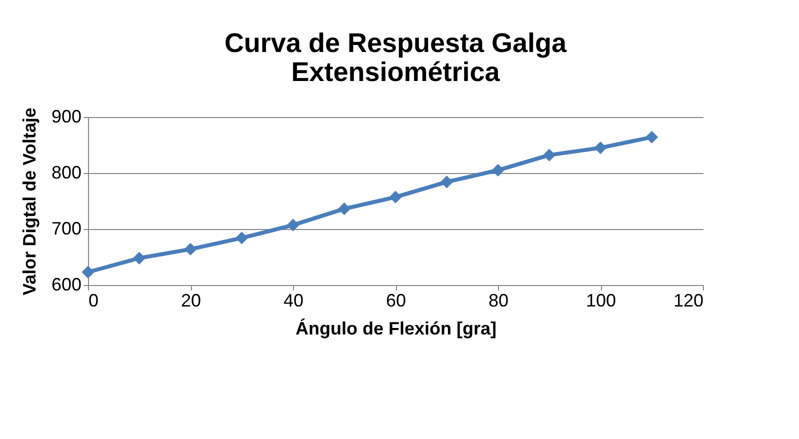 The height and width of the screenshot is (439, 799). Describe the element at coordinates (29, 202) in the screenshot. I see `y-axis-title: Valor Digtal de Voltaje` at that location.